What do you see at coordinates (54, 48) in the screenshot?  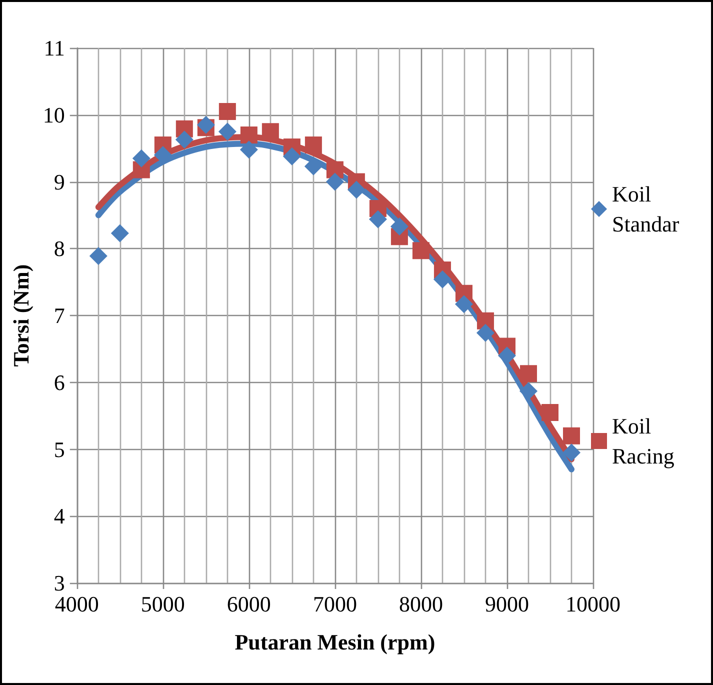 I see `y-tick-label: 11` at bounding box center [54, 48].